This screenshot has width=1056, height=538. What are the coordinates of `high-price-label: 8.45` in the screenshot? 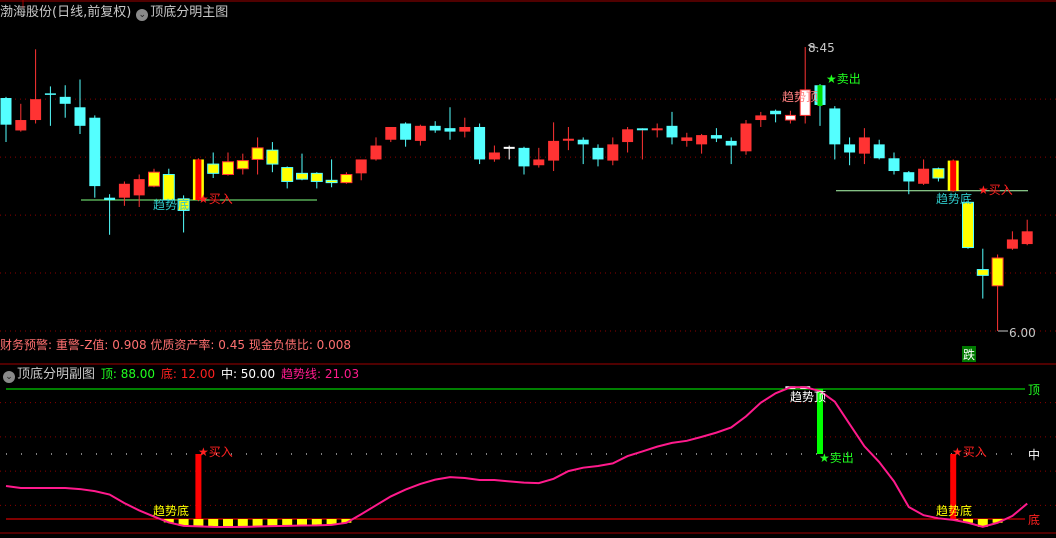 It's located at (821, 48).